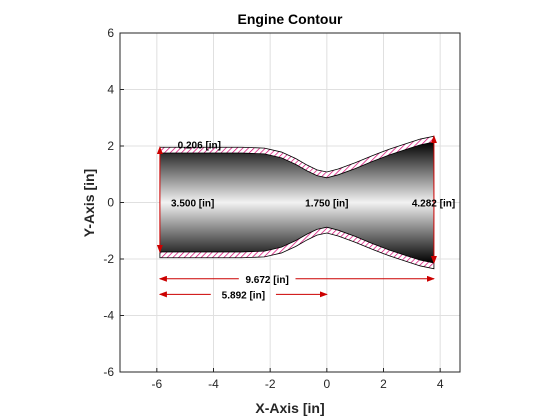 The image size is (560, 420). I want to click on wall-thickness-label: 0.206 [in], so click(199, 146).